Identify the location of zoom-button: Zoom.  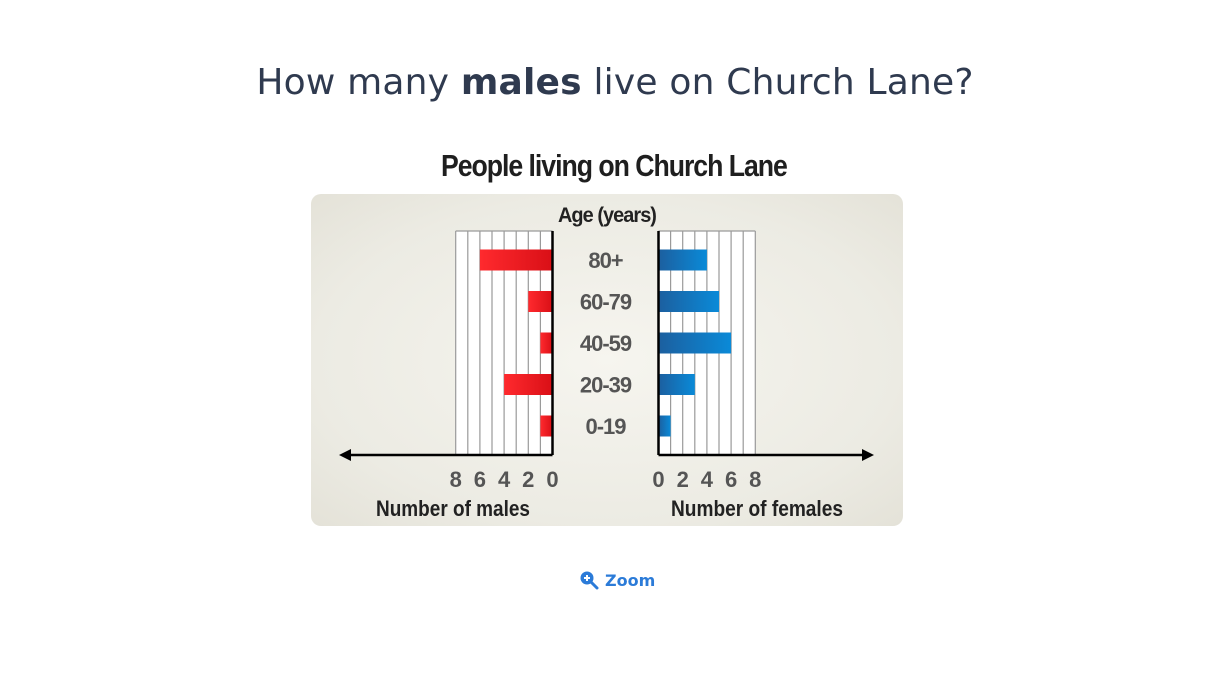
(617, 580).